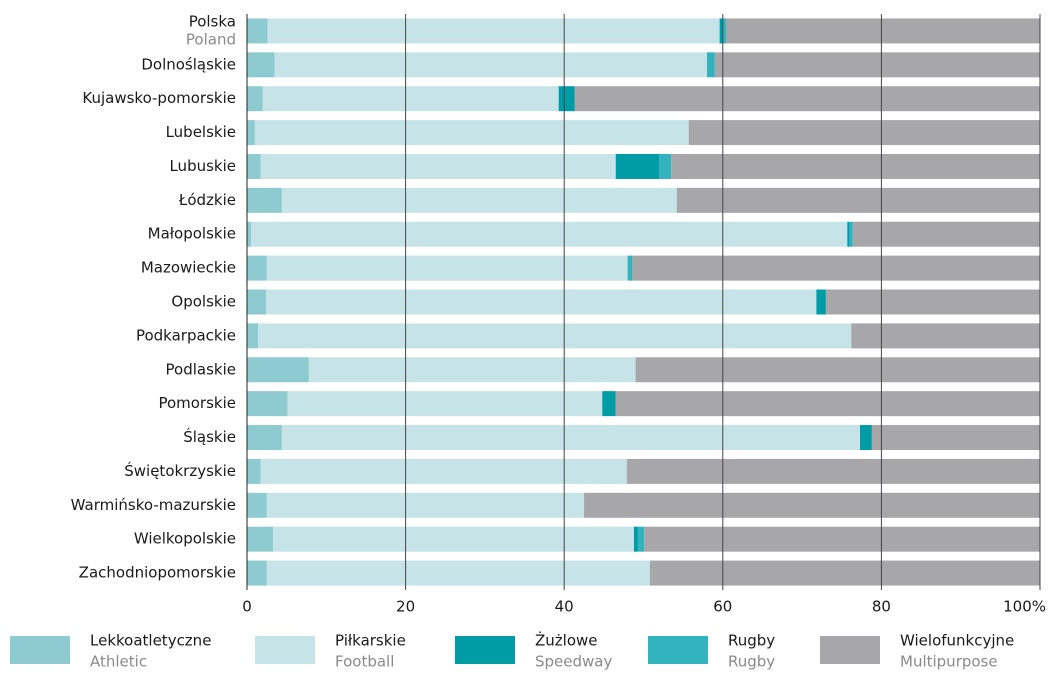 This screenshot has width=1049, height=677. Describe the element at coordinates (751, 662) in the screenshot. I see `legend-label-en: Rugby` at that location.